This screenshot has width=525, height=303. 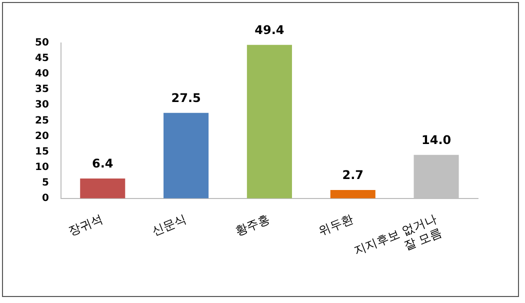 I want to click on y-tick-label: 35, so click(x=41, y=90).